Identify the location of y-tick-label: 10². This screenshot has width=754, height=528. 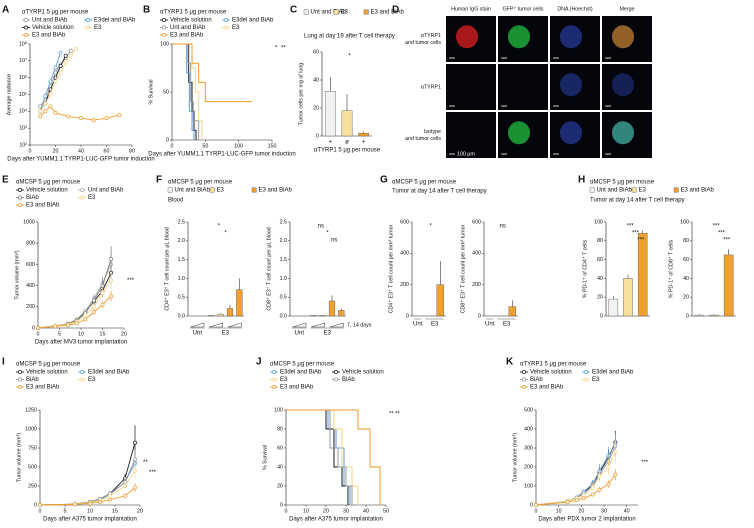
(23, 145).